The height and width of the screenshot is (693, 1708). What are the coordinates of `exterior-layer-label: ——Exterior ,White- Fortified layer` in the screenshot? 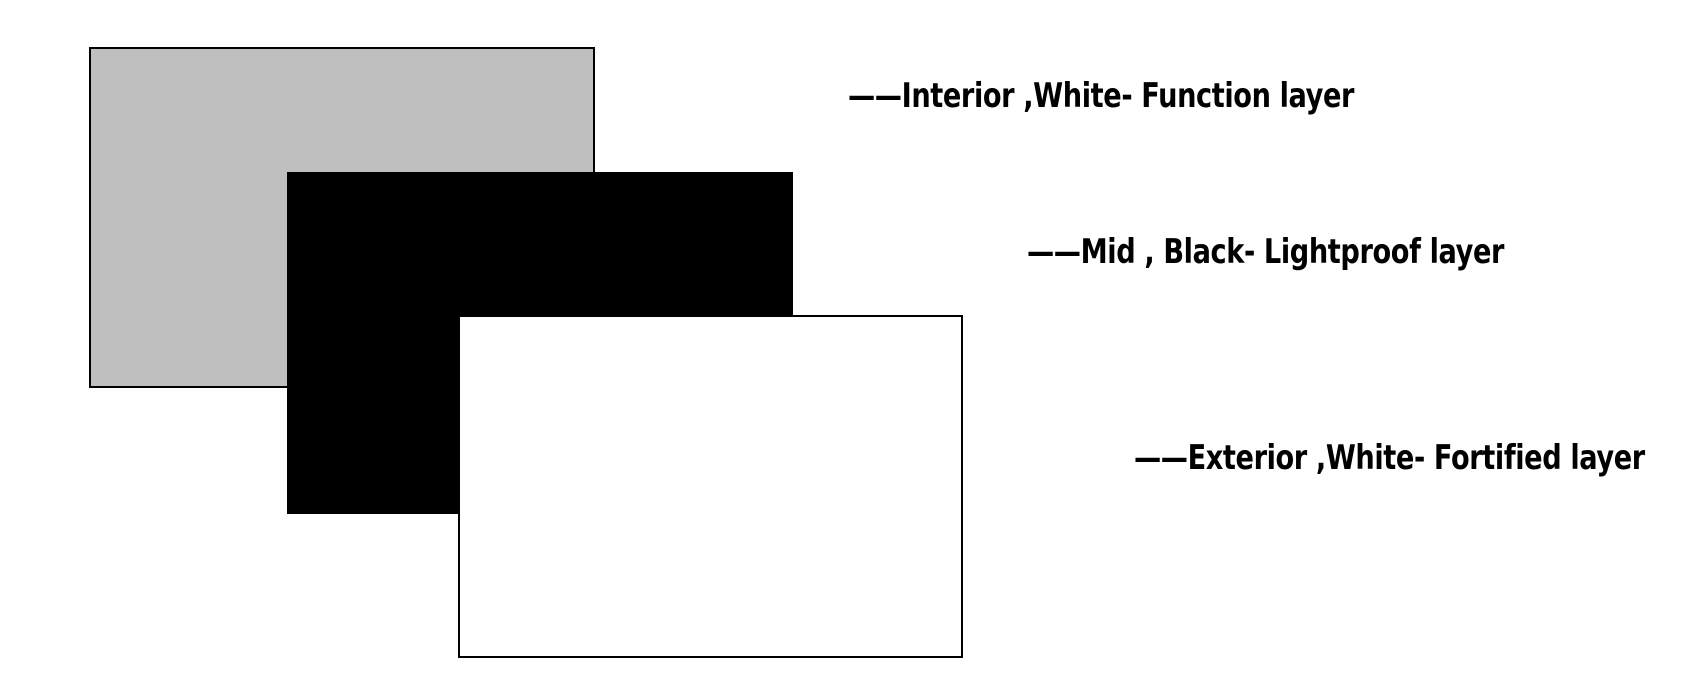 It's located at (1389, 458).